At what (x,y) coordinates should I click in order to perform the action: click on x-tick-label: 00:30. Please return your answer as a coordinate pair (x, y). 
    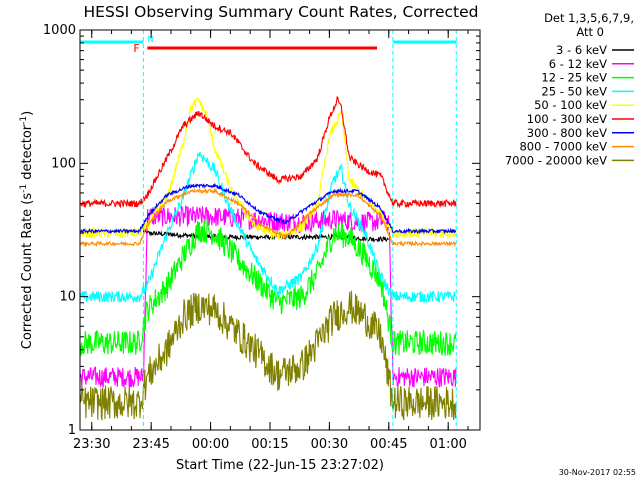
    Looking at the image, I should click on (329, 444).